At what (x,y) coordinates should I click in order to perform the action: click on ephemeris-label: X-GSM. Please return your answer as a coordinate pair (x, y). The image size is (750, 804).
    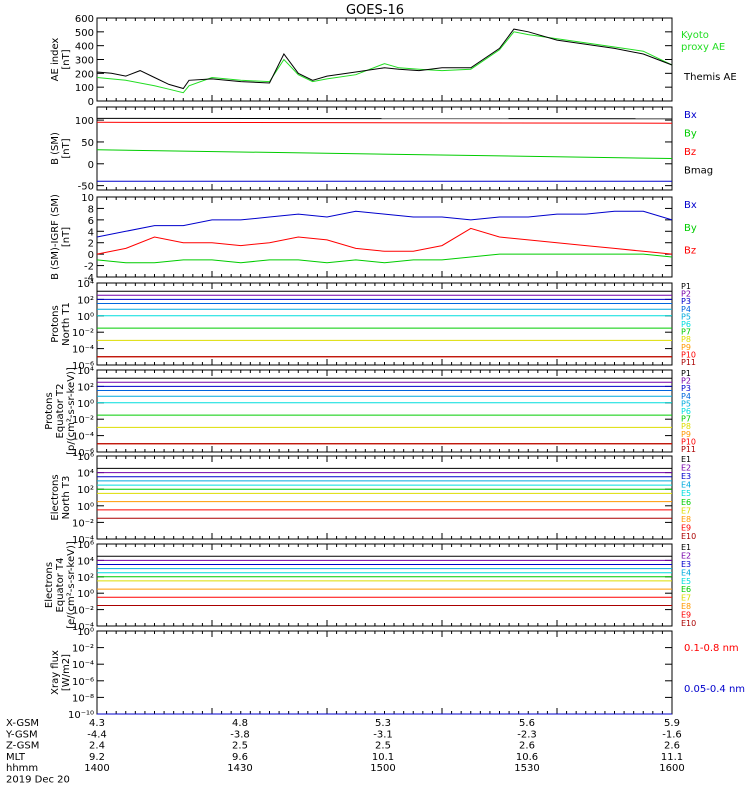
    Looking at the image, I should click on (22, 723).